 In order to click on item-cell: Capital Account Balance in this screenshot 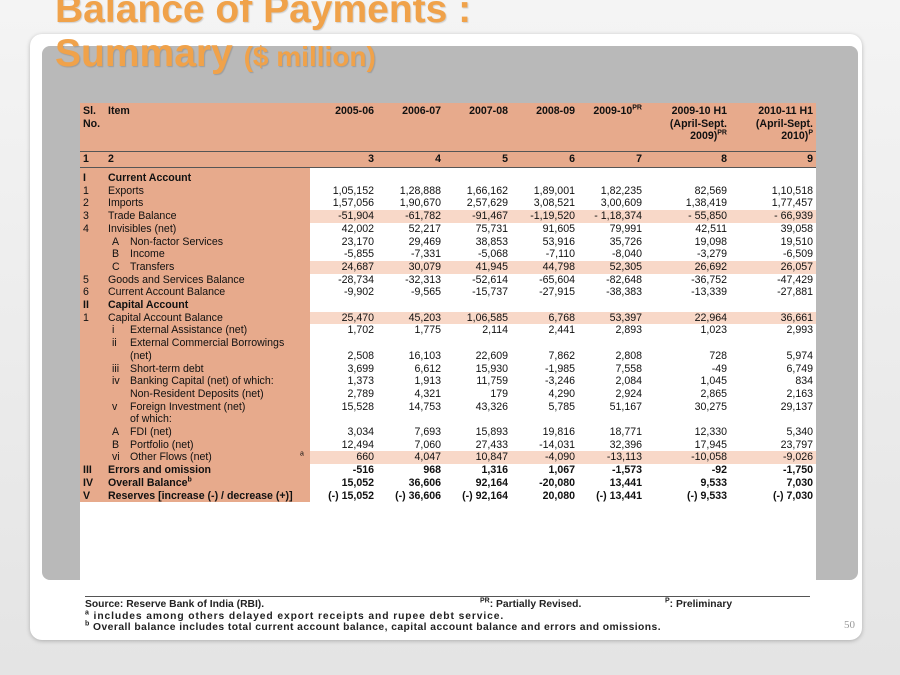, I will do `click(207, 318)`.